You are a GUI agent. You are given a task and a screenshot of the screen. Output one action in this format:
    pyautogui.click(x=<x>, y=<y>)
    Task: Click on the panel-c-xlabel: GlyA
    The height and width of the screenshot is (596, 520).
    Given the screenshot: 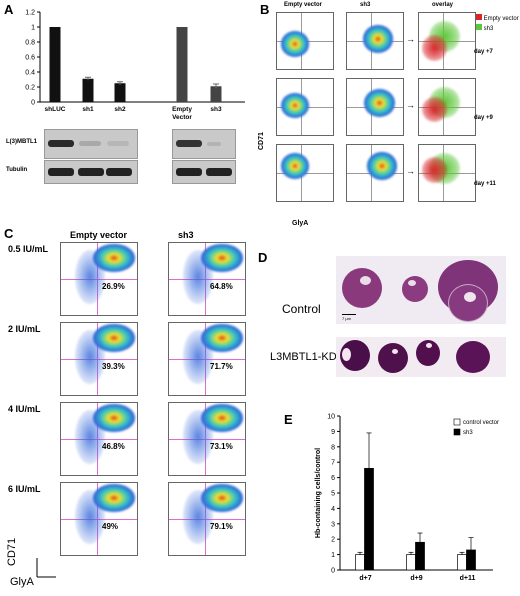 What is the action you would take?
    pyautogui.click(x=22, y=582)
    